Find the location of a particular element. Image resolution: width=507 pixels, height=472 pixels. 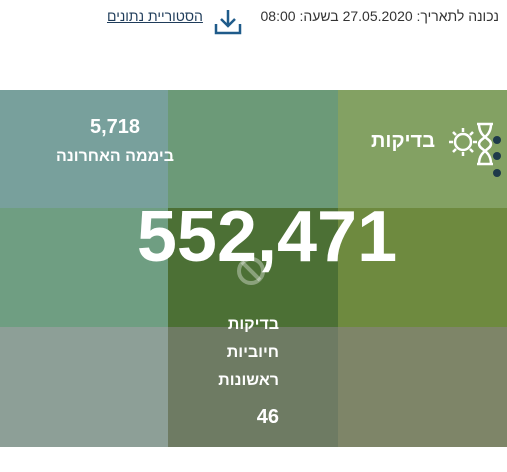

positive-label: בדיקות is located at coordinates (253, 324).